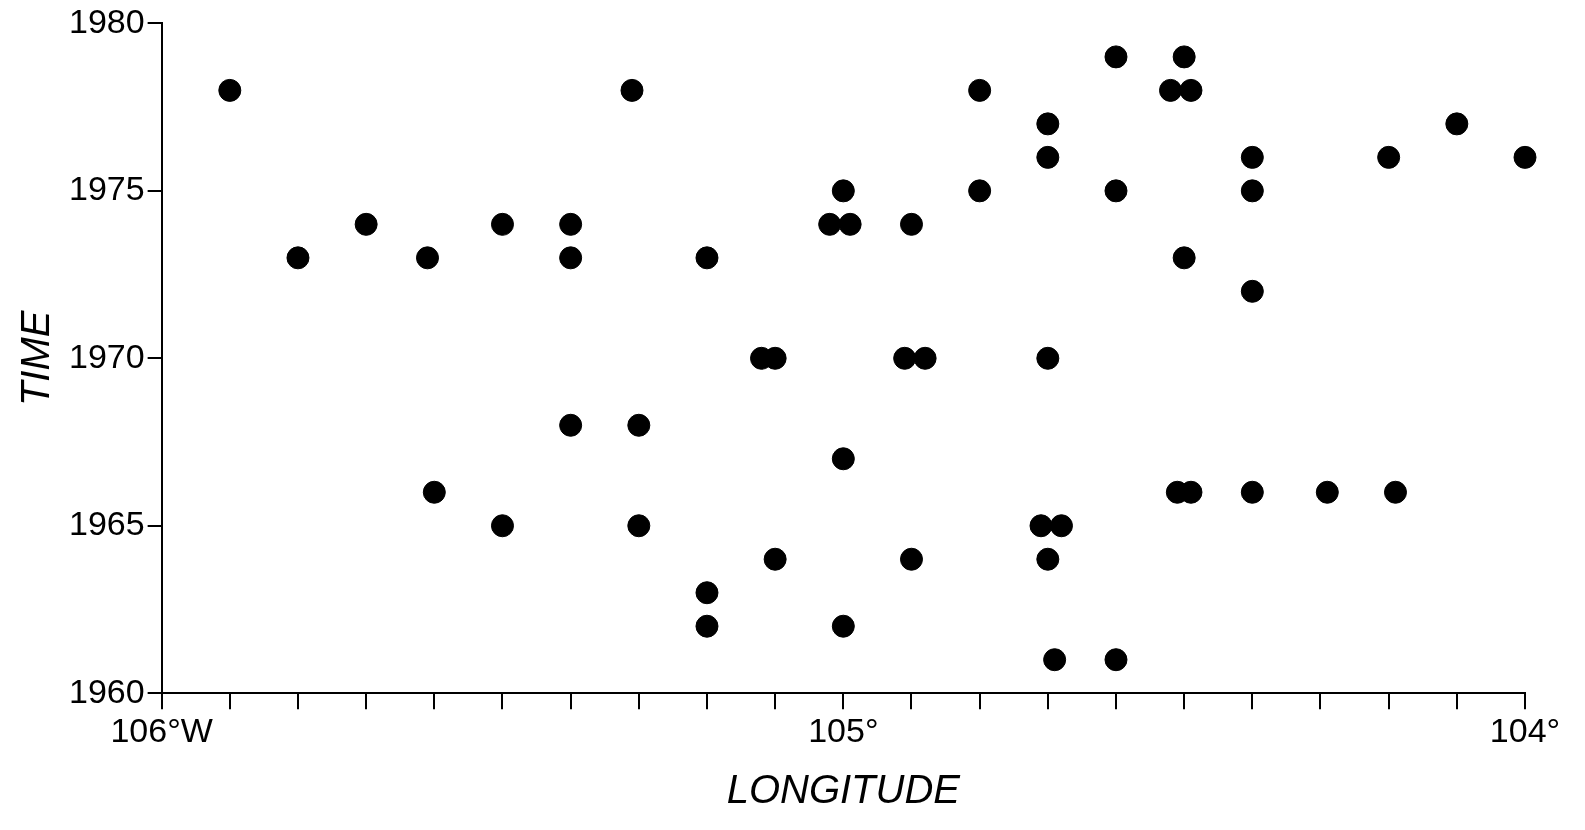 This screenshot has height=830, width=1585. What do you see at coordinates (35, 358) in the screenshot?
I see `y-axis-title: TIME` at bounding box center [35, 358].